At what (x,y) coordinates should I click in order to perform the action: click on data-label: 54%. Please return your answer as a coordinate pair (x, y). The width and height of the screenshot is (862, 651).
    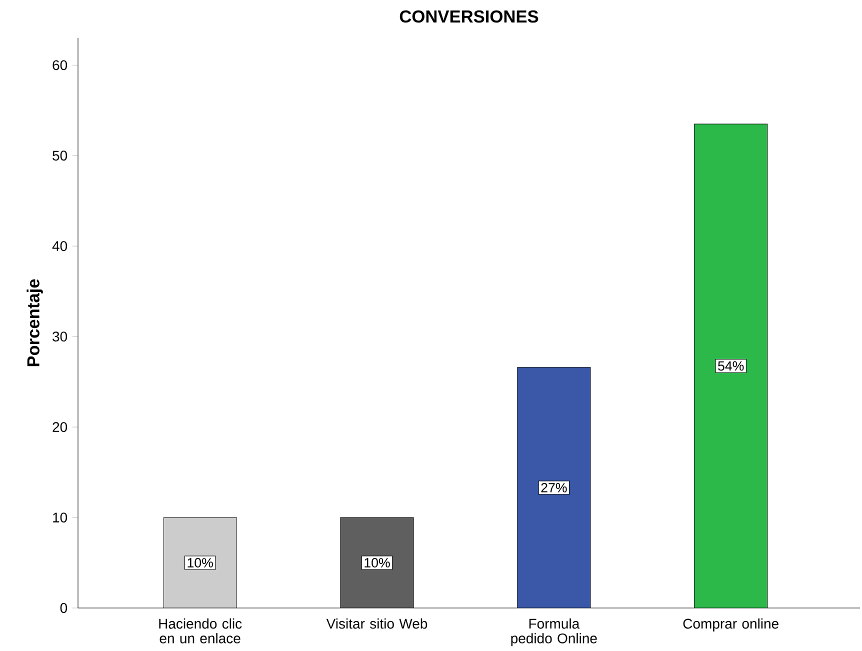
    Looking at the image, I should click on (731, 366).